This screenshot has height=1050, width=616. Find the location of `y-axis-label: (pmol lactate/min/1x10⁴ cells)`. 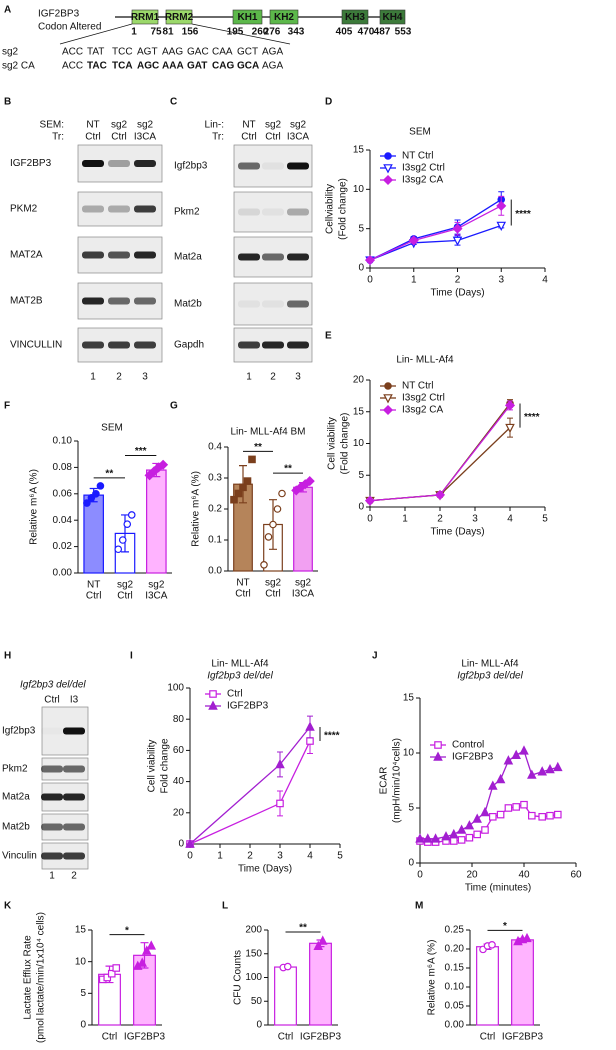

y-axis-label: (pmol lactate/min/1x10⁴ cells) is located at coordinates (41, 977).